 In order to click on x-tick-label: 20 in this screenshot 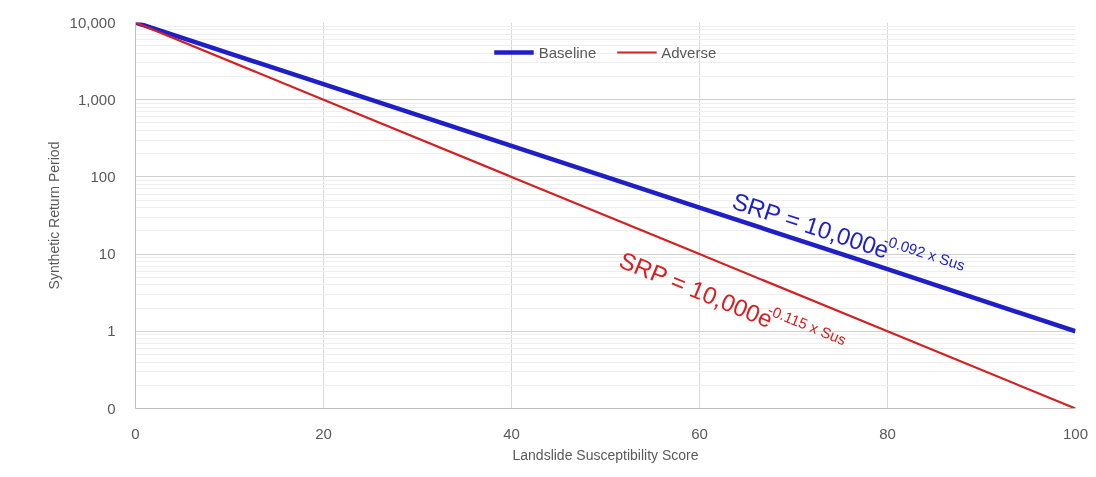, I will do `click(323, 433)`.